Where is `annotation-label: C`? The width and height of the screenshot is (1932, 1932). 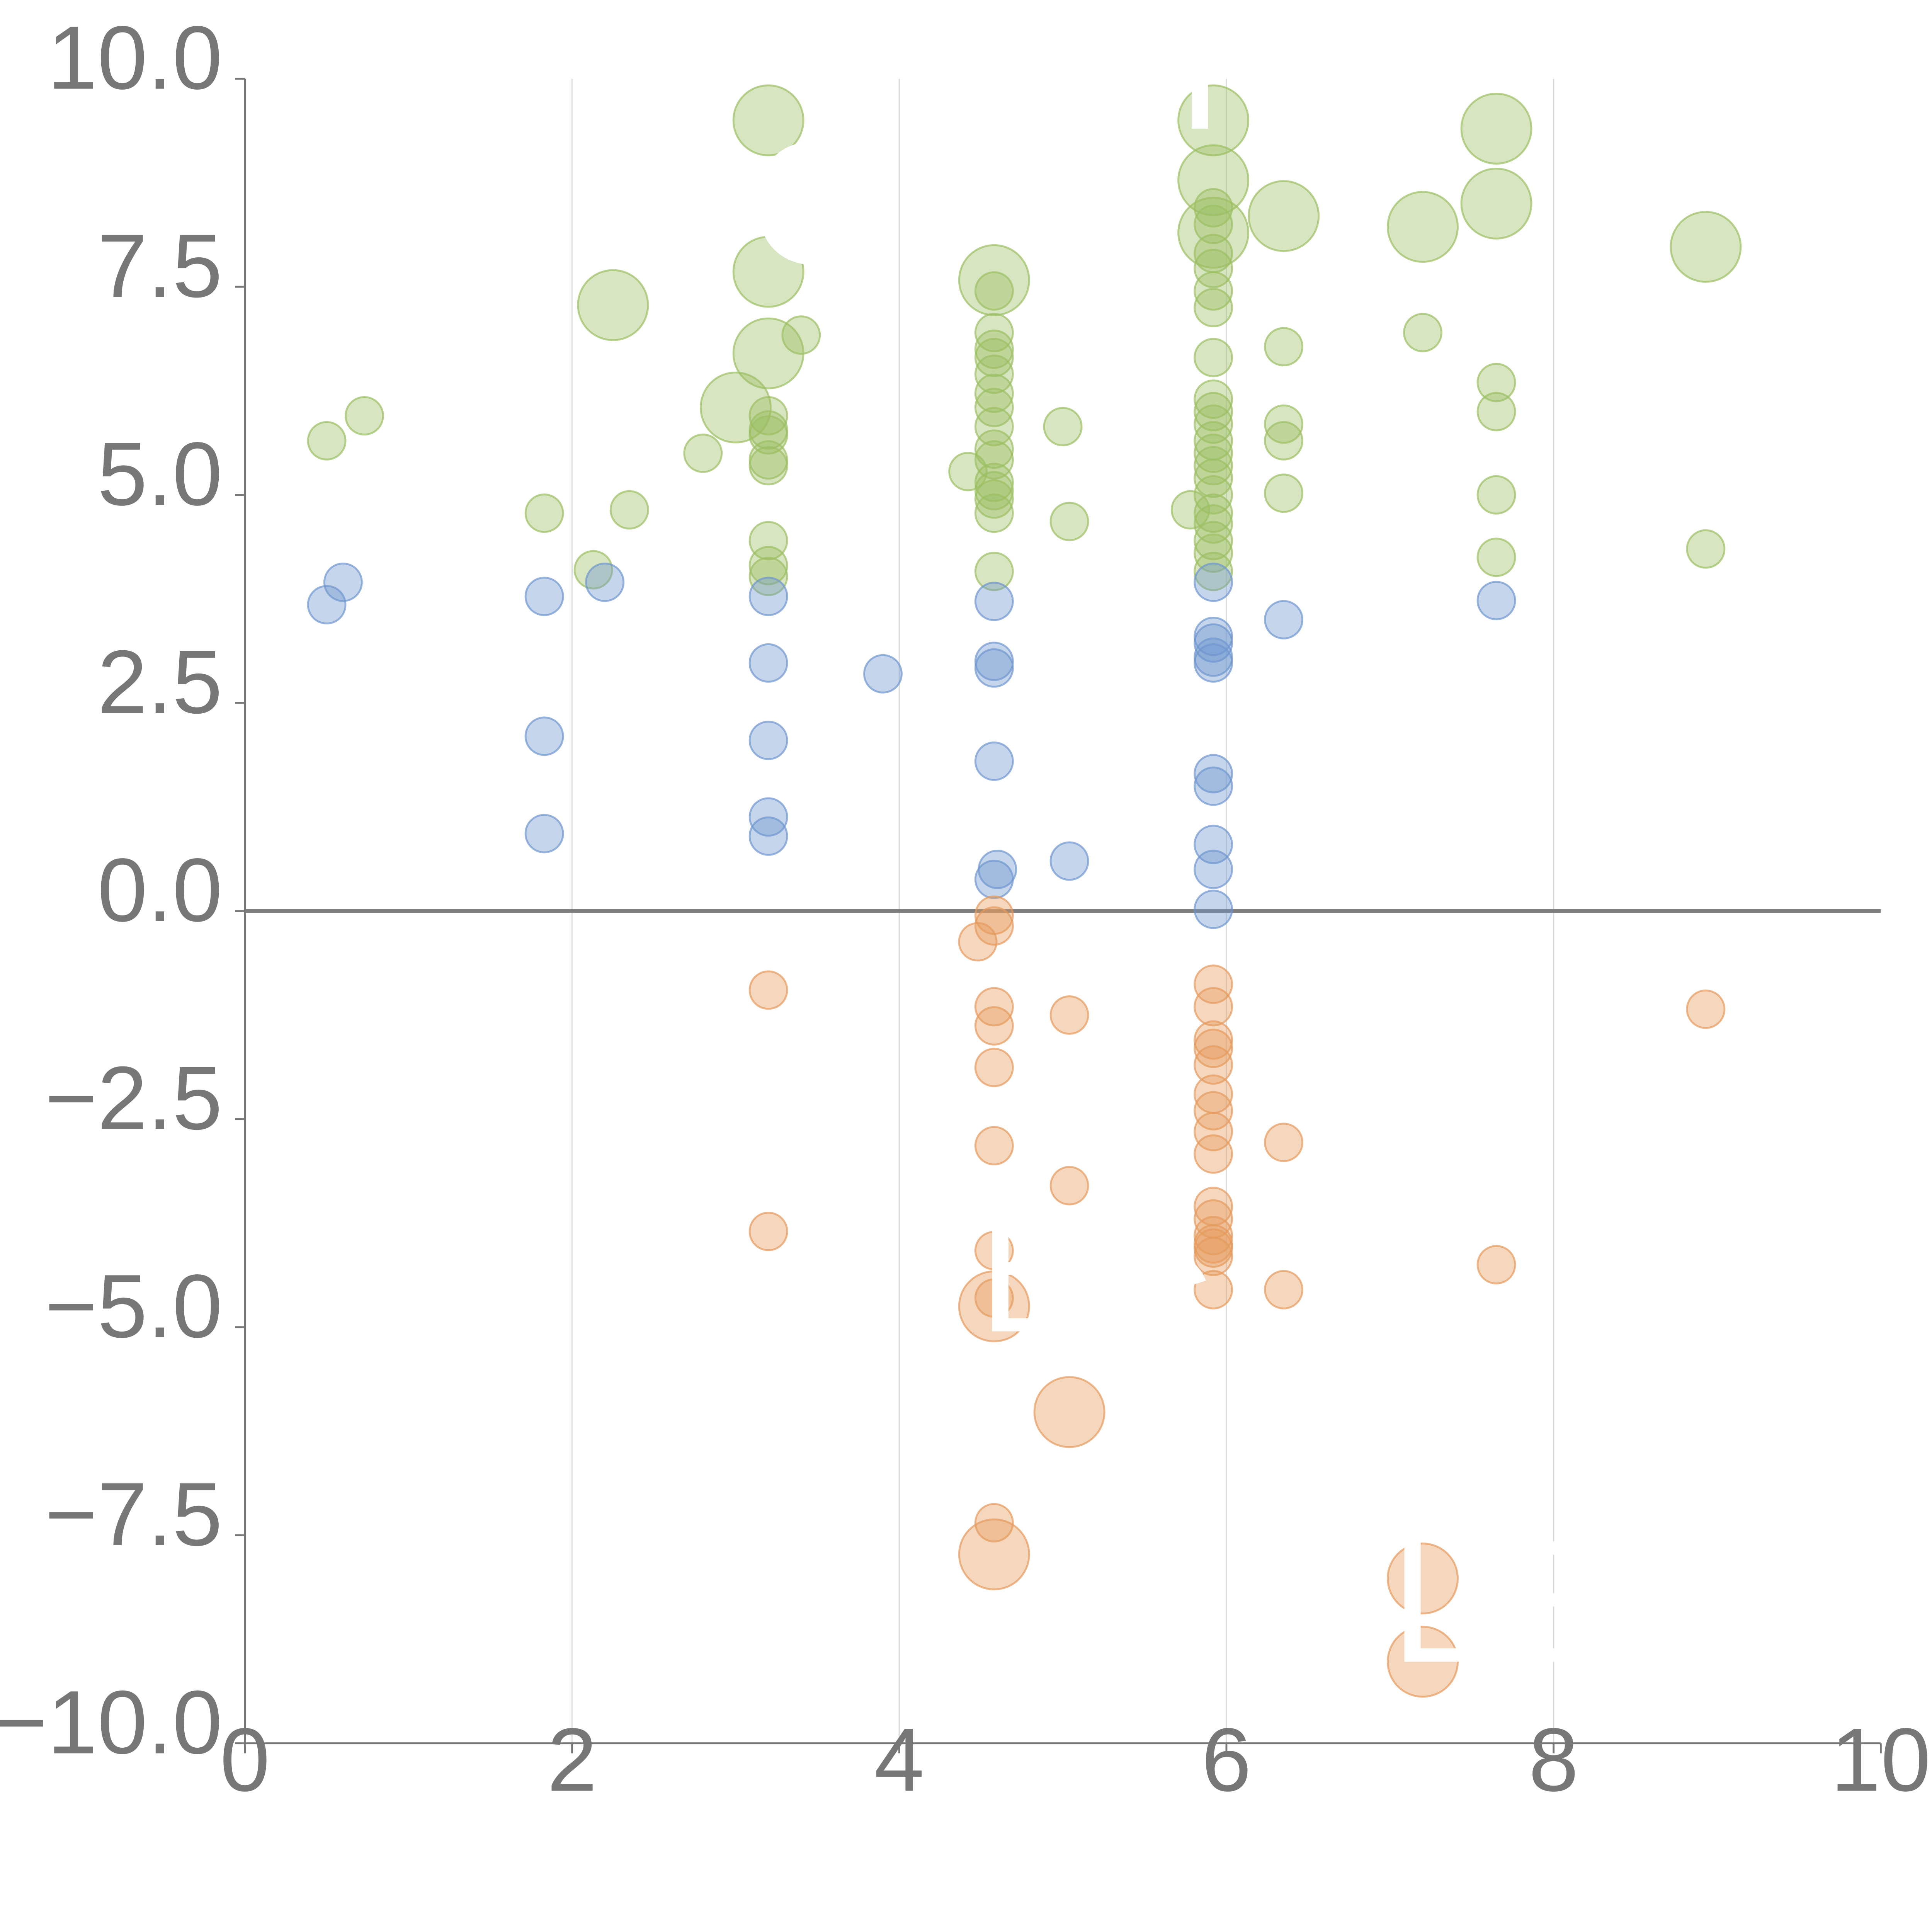 annotation-label: C is located at coordinates (812, 203).